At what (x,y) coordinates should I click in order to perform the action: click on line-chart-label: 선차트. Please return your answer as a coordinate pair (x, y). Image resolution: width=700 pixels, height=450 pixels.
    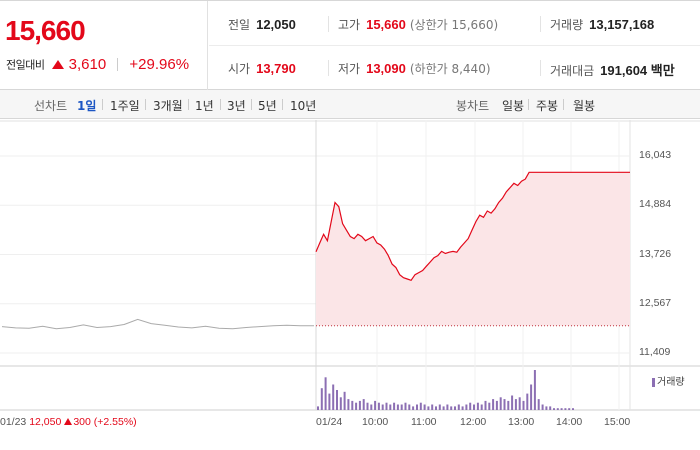
    Looking at the image, I should click on (51, 106).